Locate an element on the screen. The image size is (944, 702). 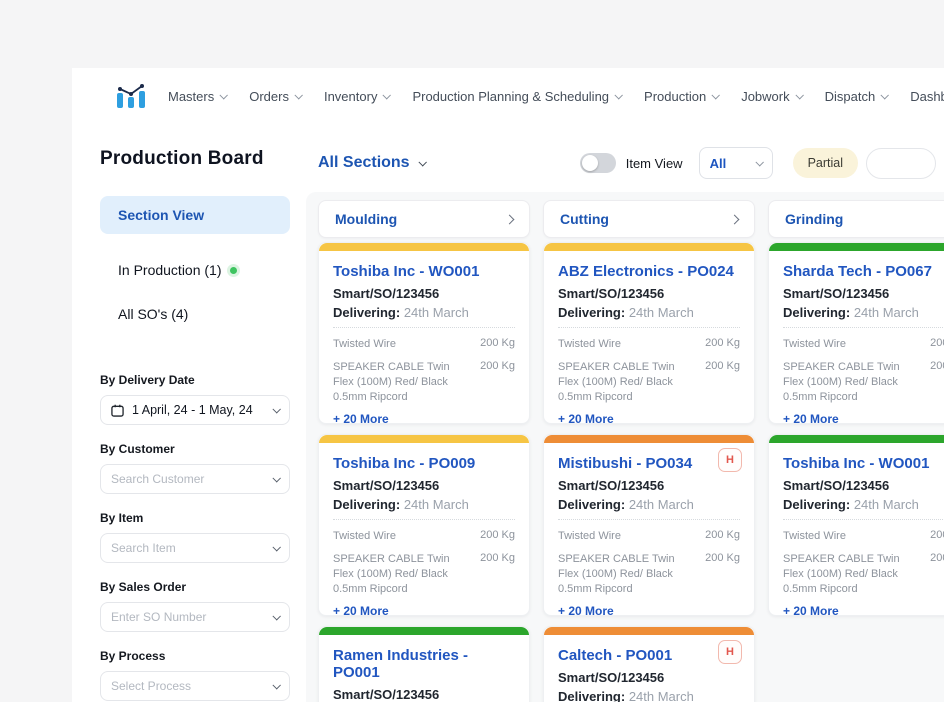
nav-item-orders: Orders is located at coordinates (276, 96).